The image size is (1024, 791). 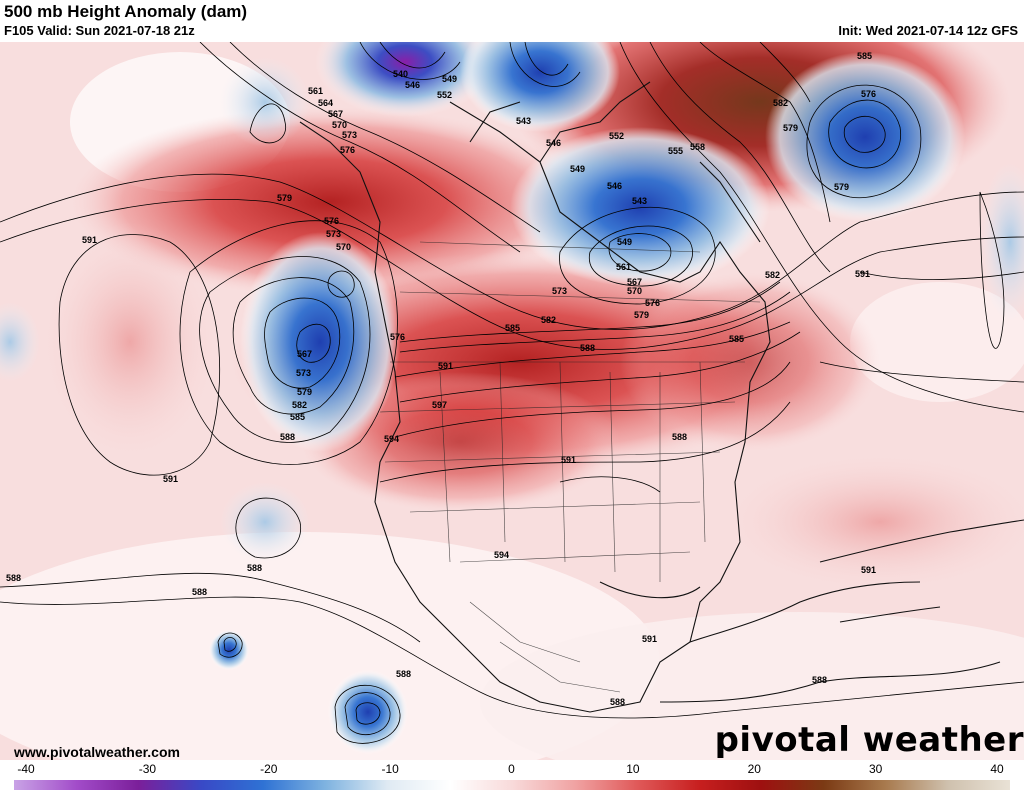 What do you see at coordinates (269, 769) in the screenshot?
I see `colorbar-tick: -20` at bounding box center [269, 769].